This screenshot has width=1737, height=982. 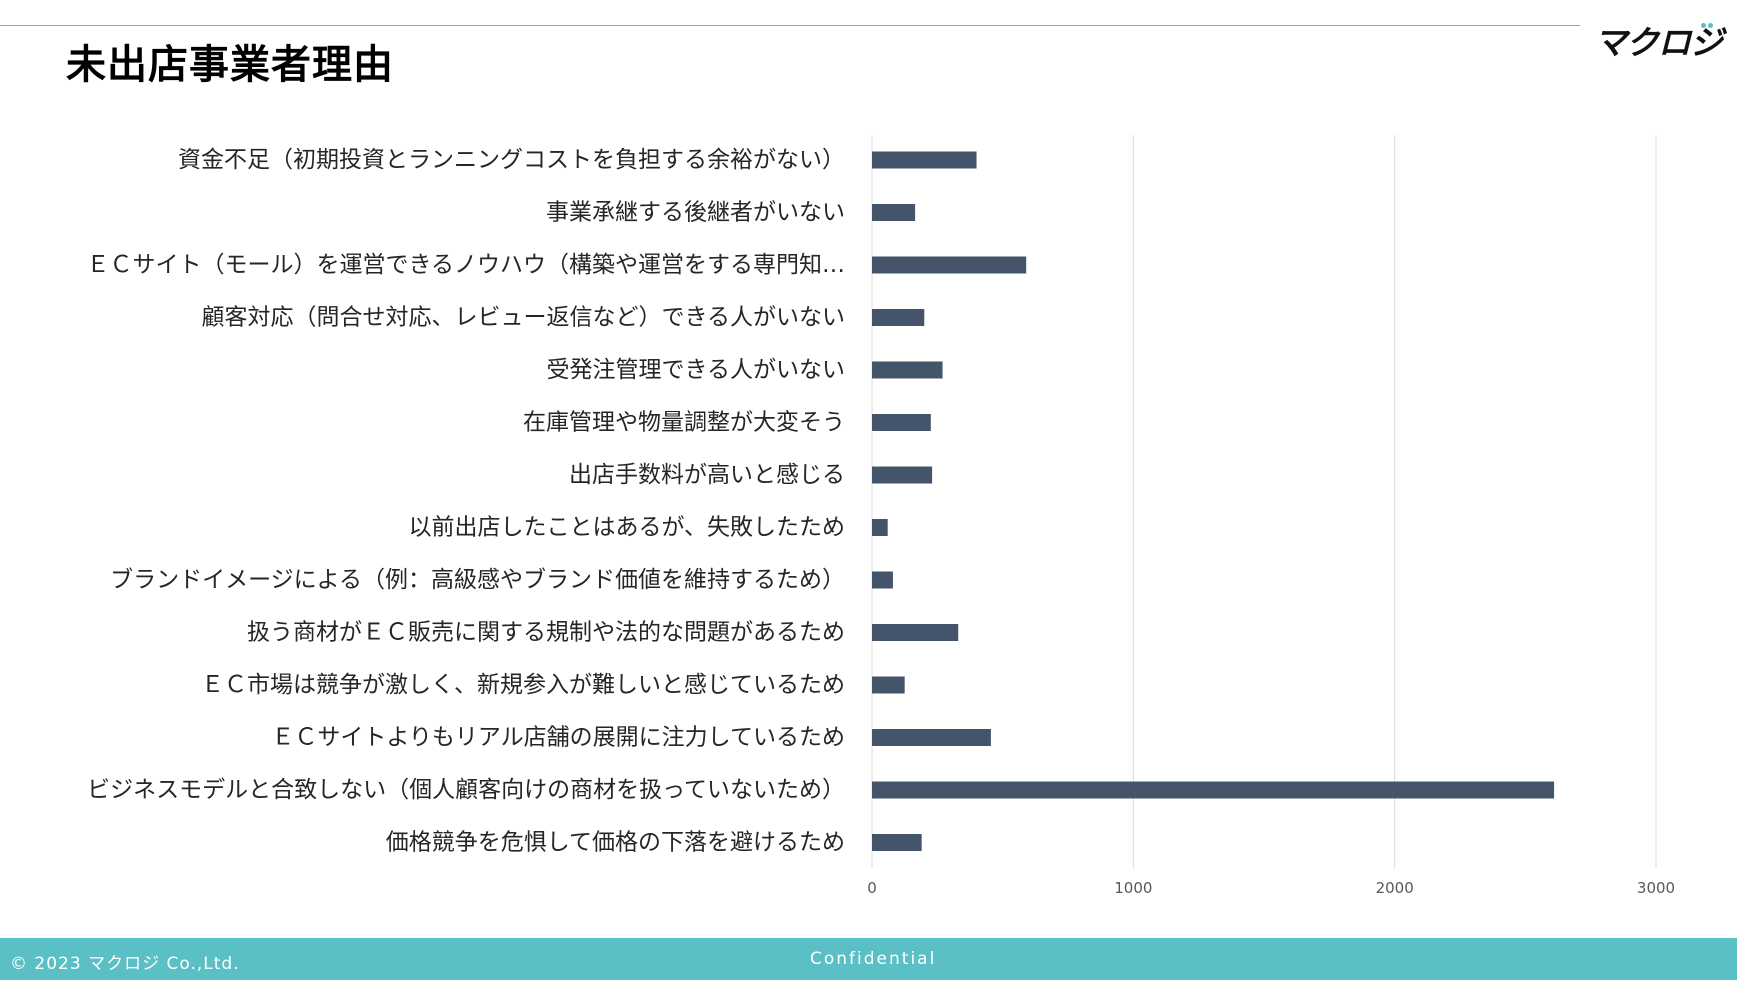 What do you see at coordinates (1133, 888) in the screenshot?
I see `x-tick-label: 1000` at bounding box center [1133, 888].